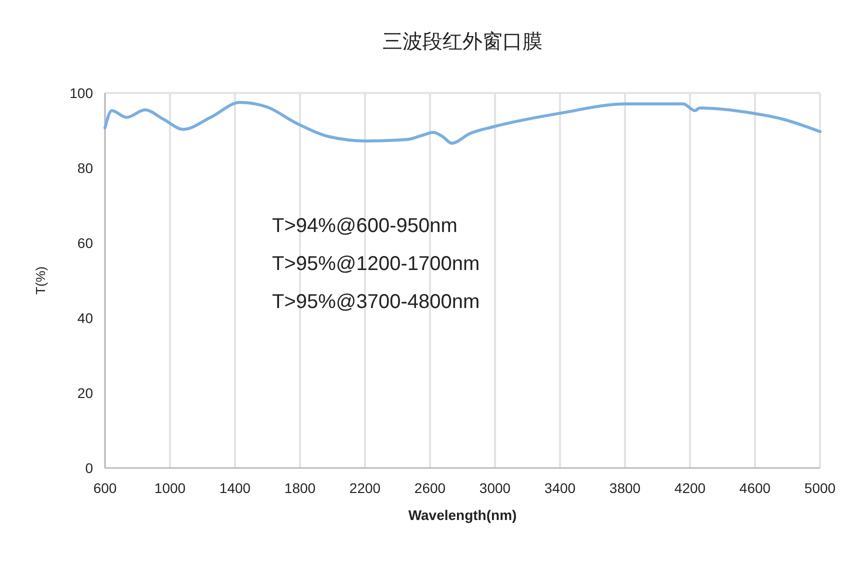 This screenshot has width=855, height=567. What do you see at coordinates (170, 488) in the screenshot?
I see `x-tick-label: 1000` at bounding box center [170, 488].